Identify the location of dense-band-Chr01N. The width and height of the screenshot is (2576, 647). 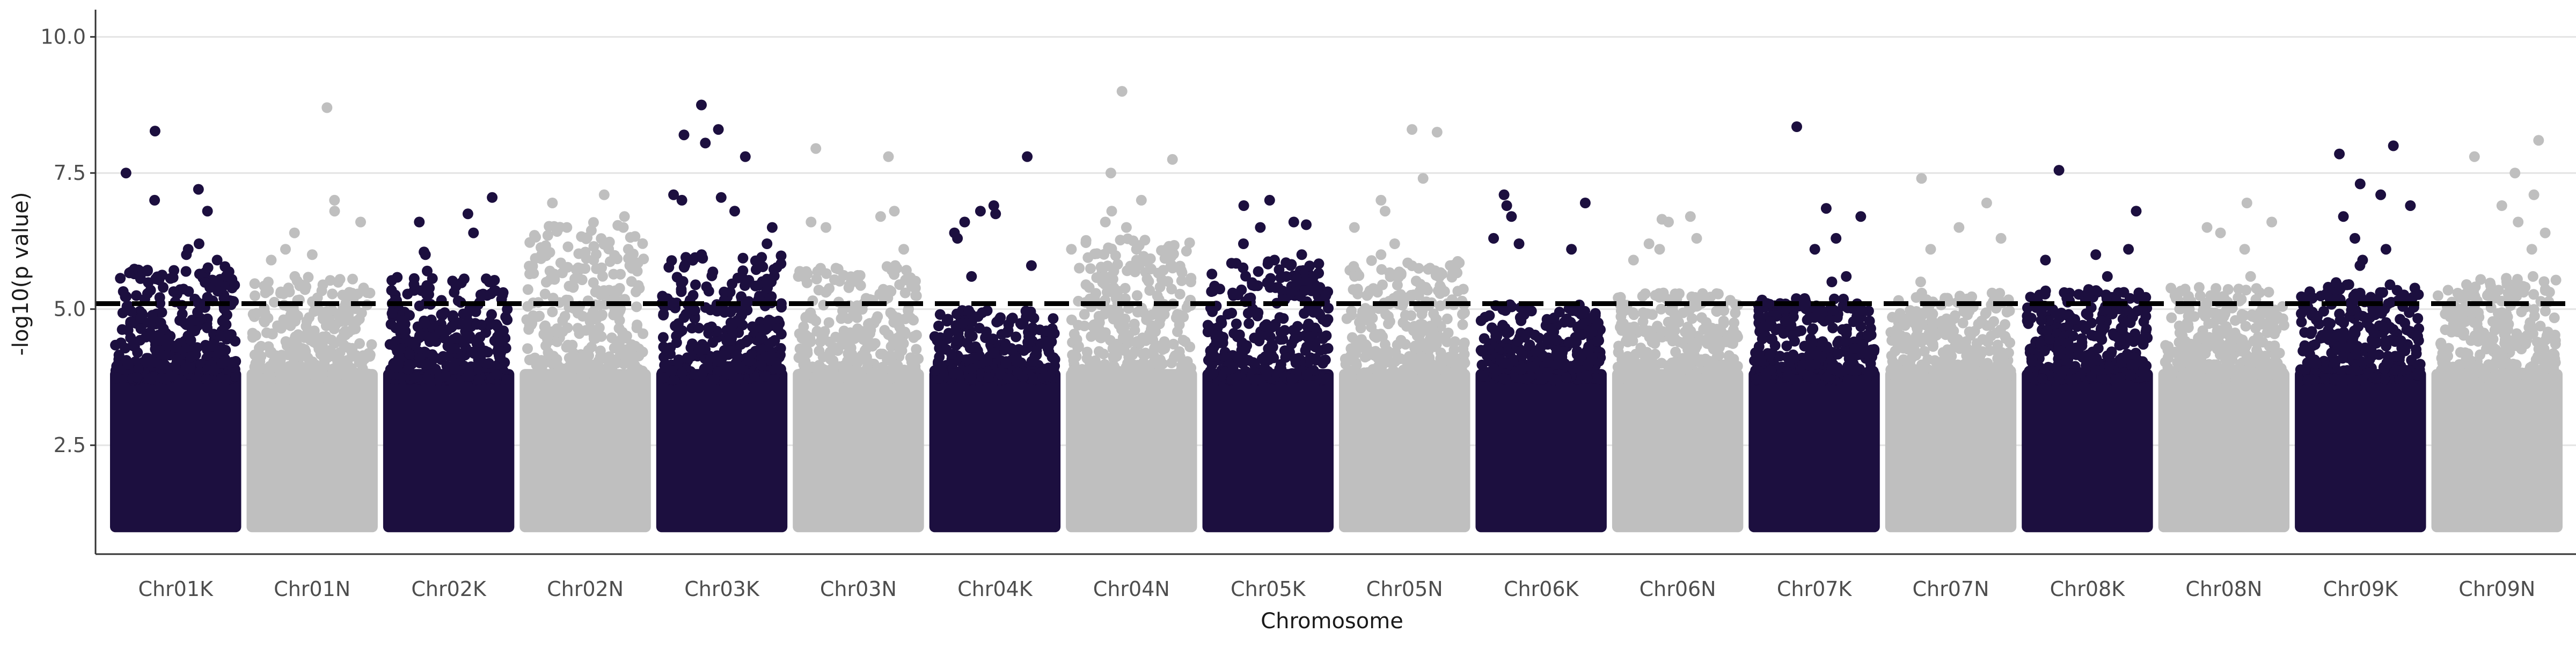
(311, 450).